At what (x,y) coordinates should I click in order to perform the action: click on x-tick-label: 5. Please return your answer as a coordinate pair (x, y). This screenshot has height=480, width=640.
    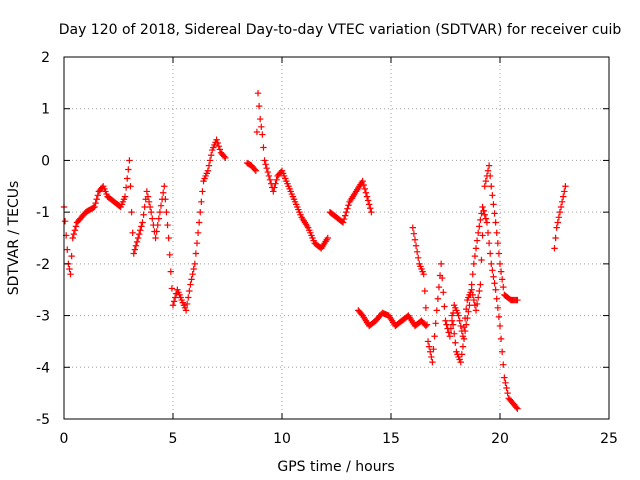
    Looking at the image, I should click on (173, 439).